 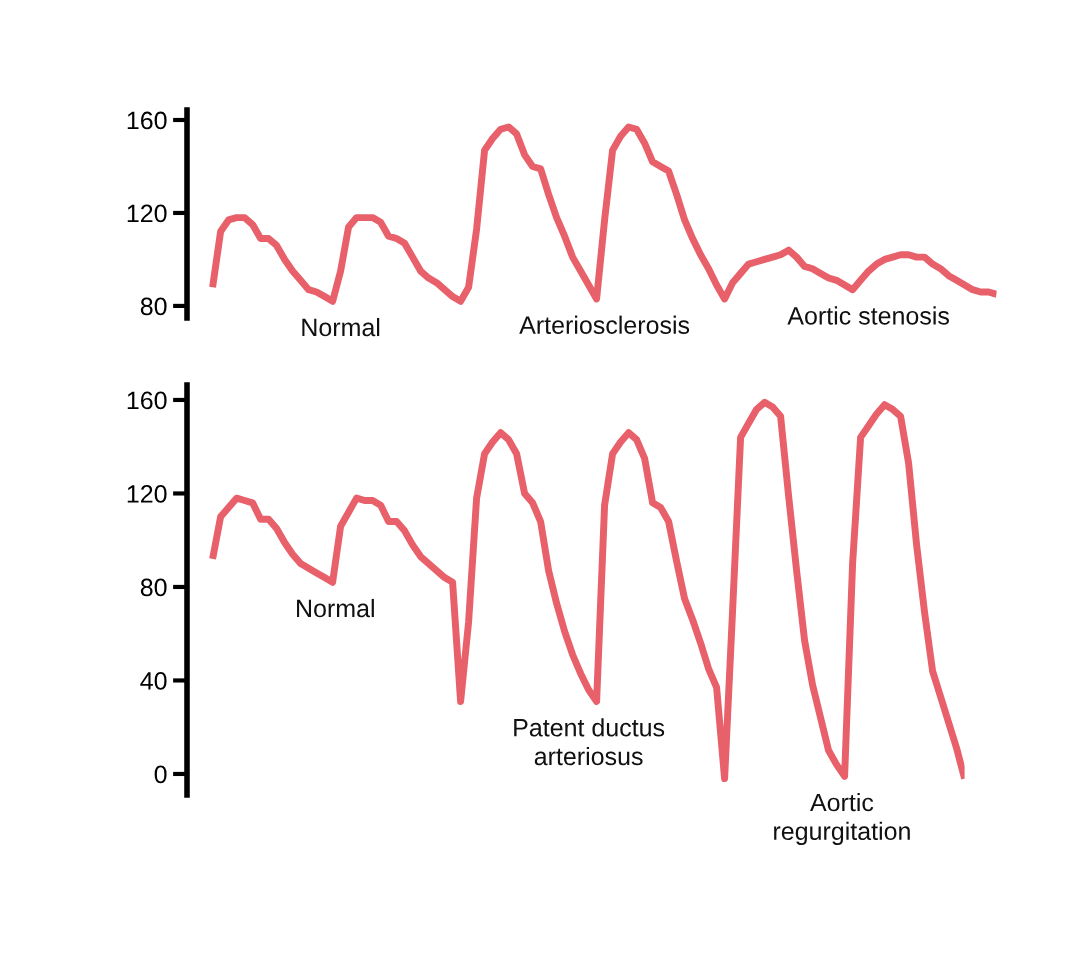 What do you see at coordinates (589, 742) in the screenshot?
I see `annotation: Patent ductus arteriosus` at bounding box center [589, 742].